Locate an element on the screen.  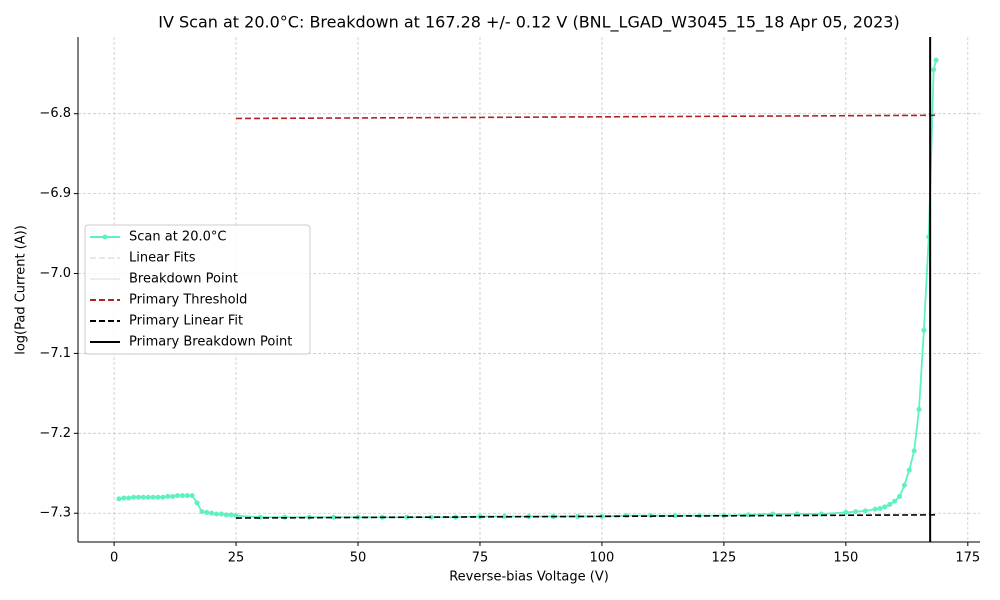
x-tick-label: 125 is located at coordinates (723, 558).